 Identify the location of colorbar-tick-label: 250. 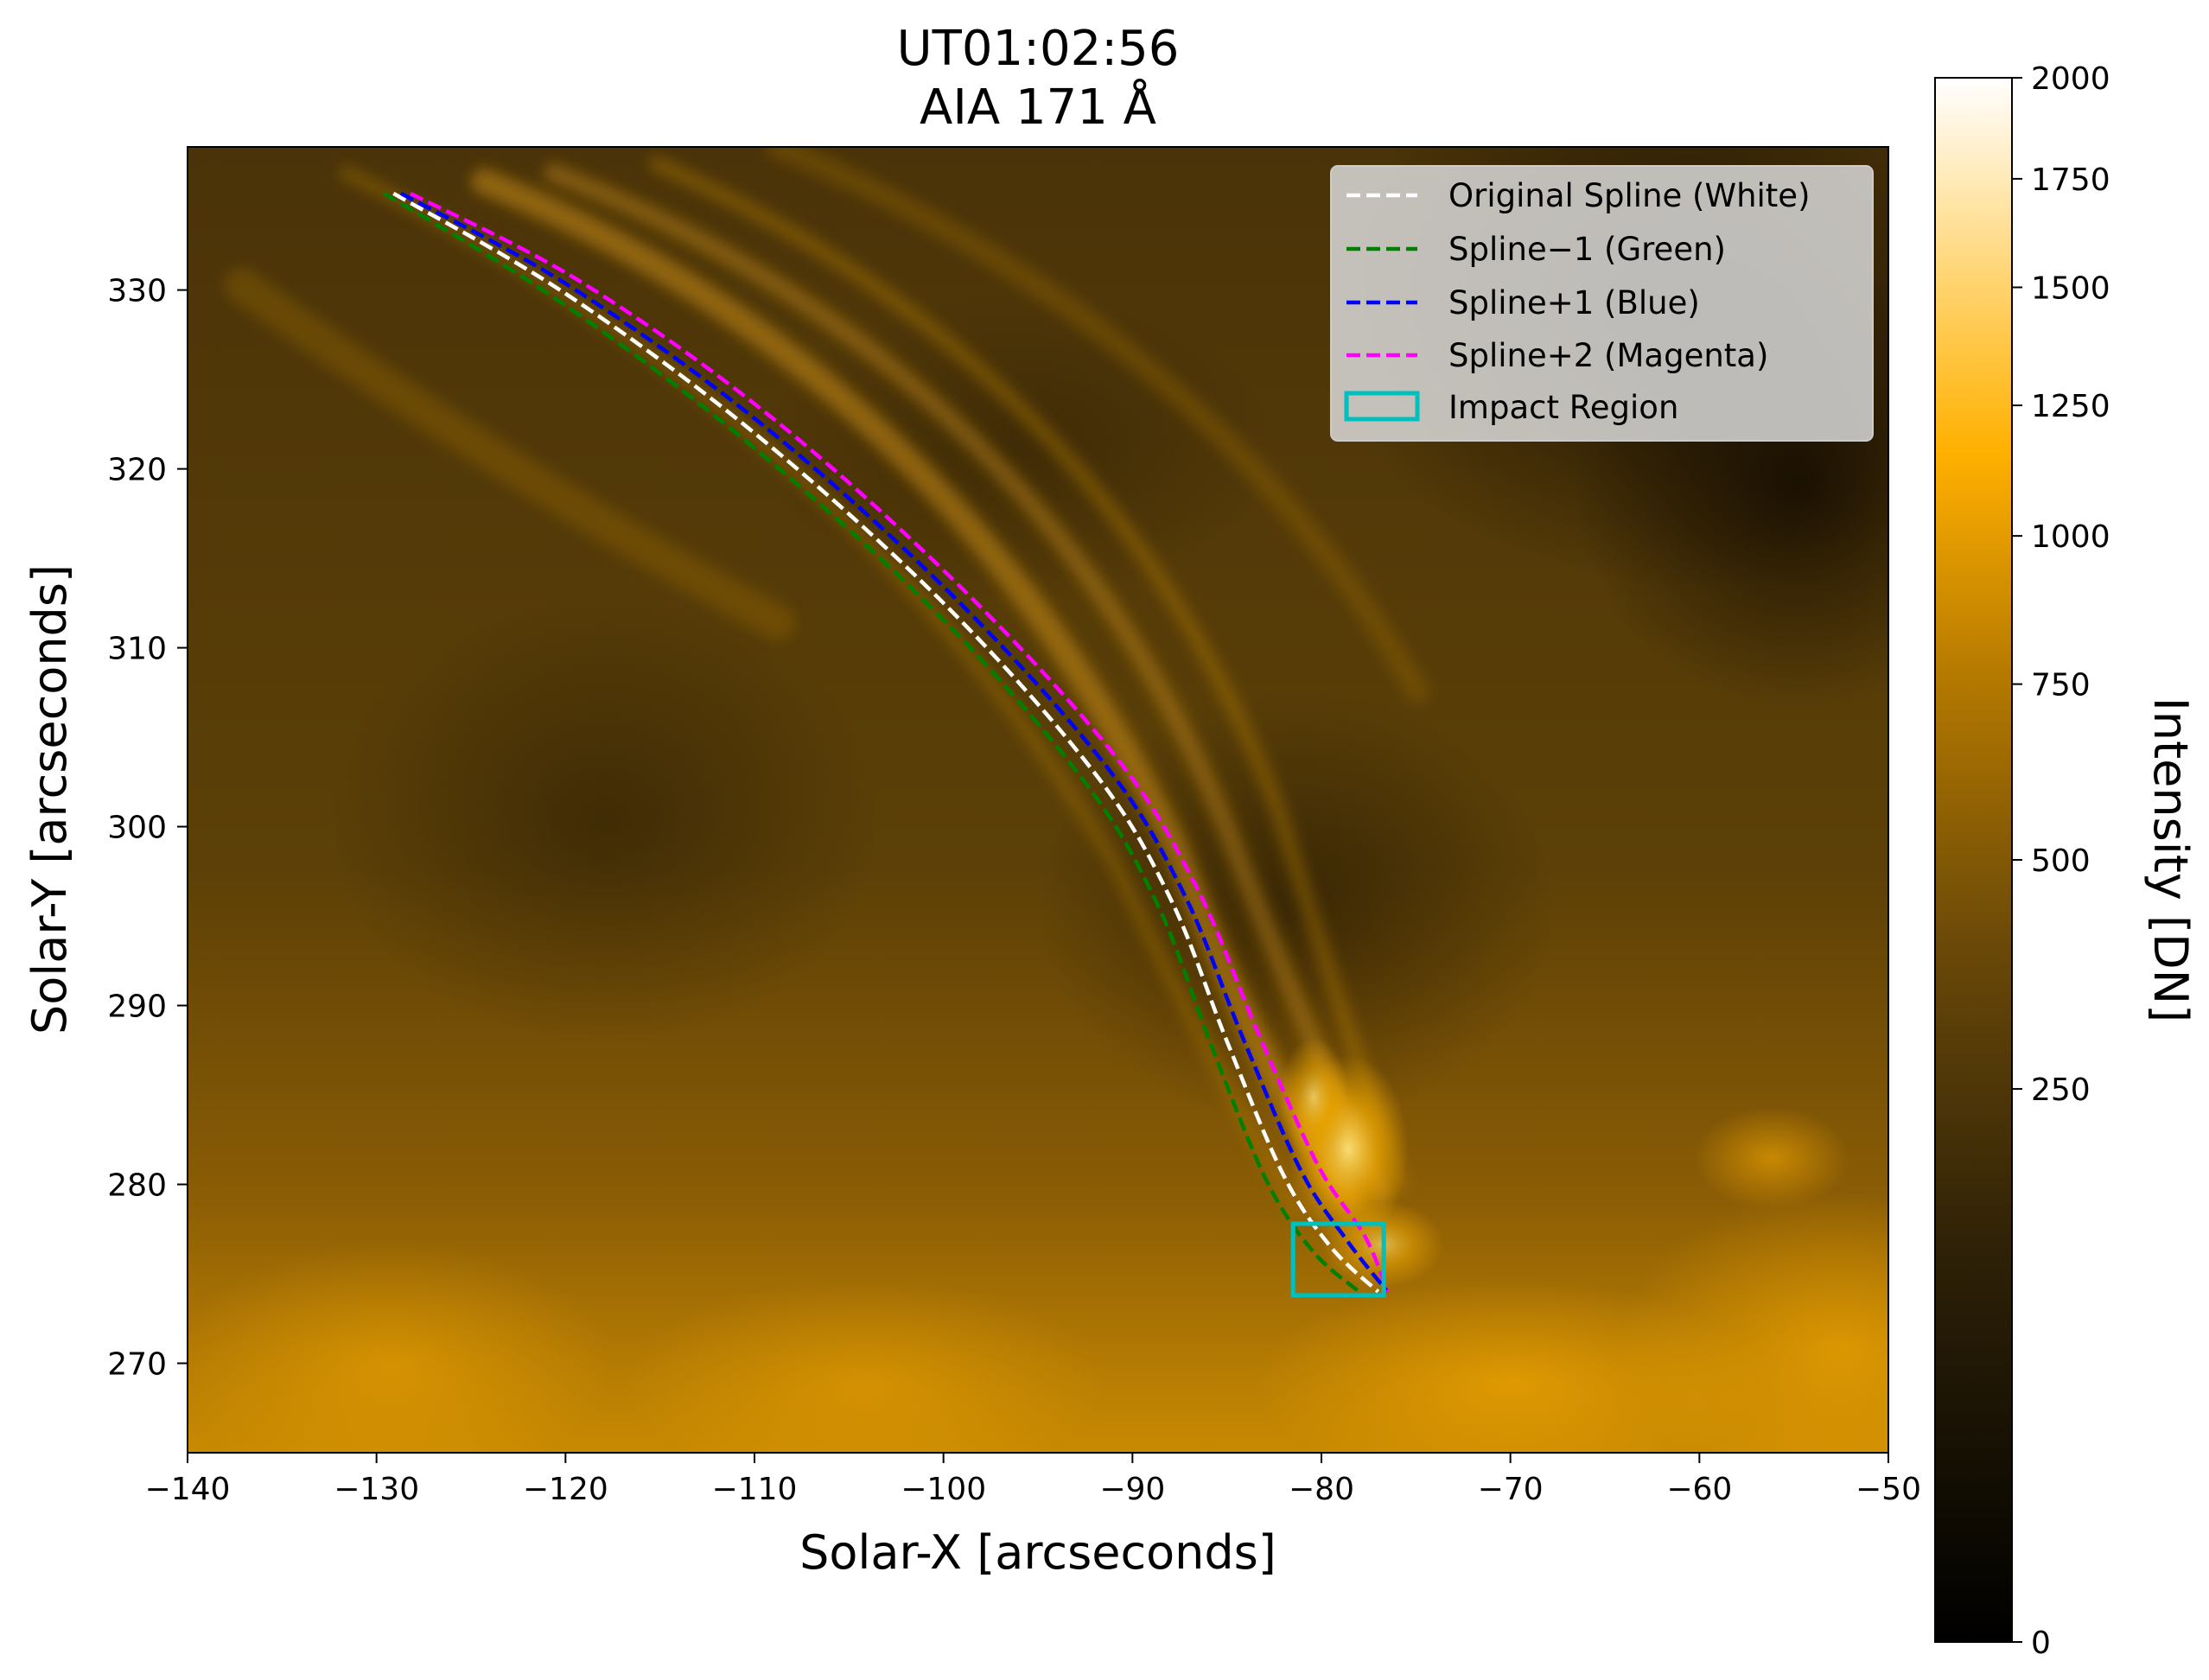
(2061, 1090).